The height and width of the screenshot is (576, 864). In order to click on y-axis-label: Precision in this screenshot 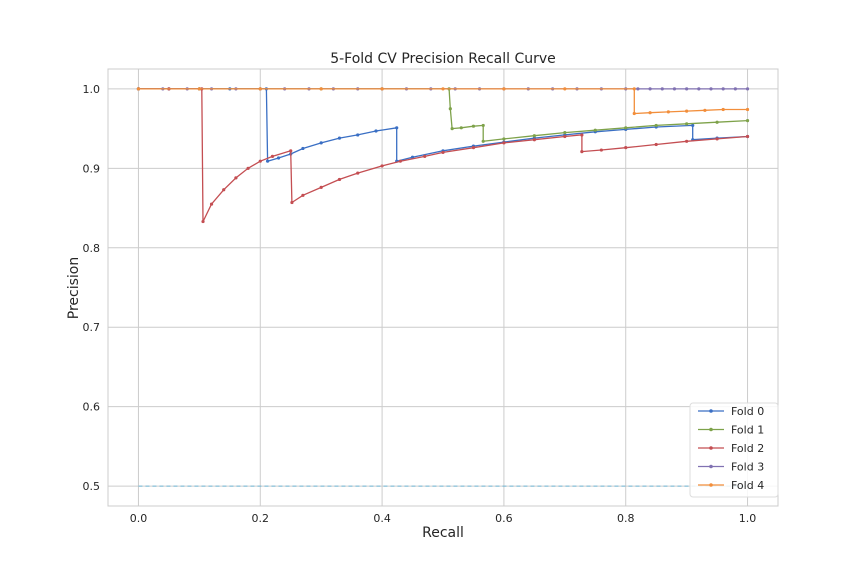, I will do `click(74, 288)`.